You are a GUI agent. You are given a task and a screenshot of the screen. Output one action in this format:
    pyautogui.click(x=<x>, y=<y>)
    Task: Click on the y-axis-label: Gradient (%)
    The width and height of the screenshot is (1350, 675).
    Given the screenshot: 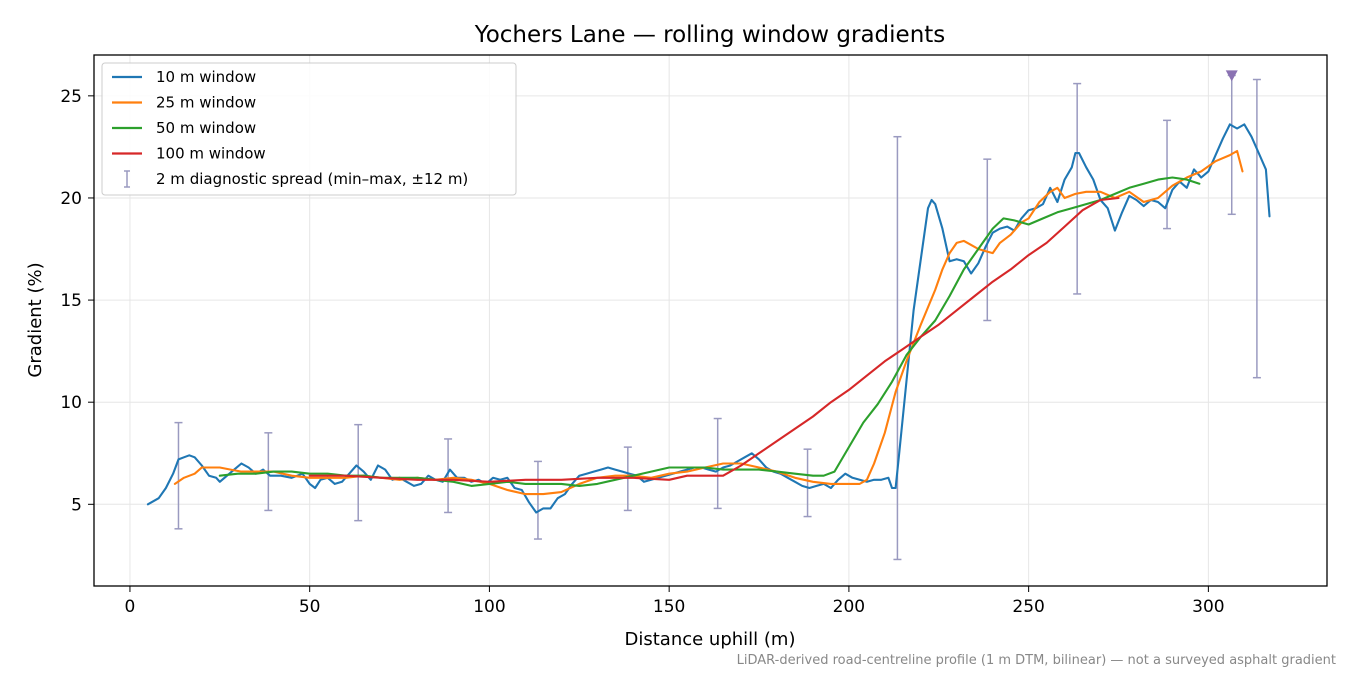 What is the action you would take?
    pyautogui.click(x=35, y=319)
    